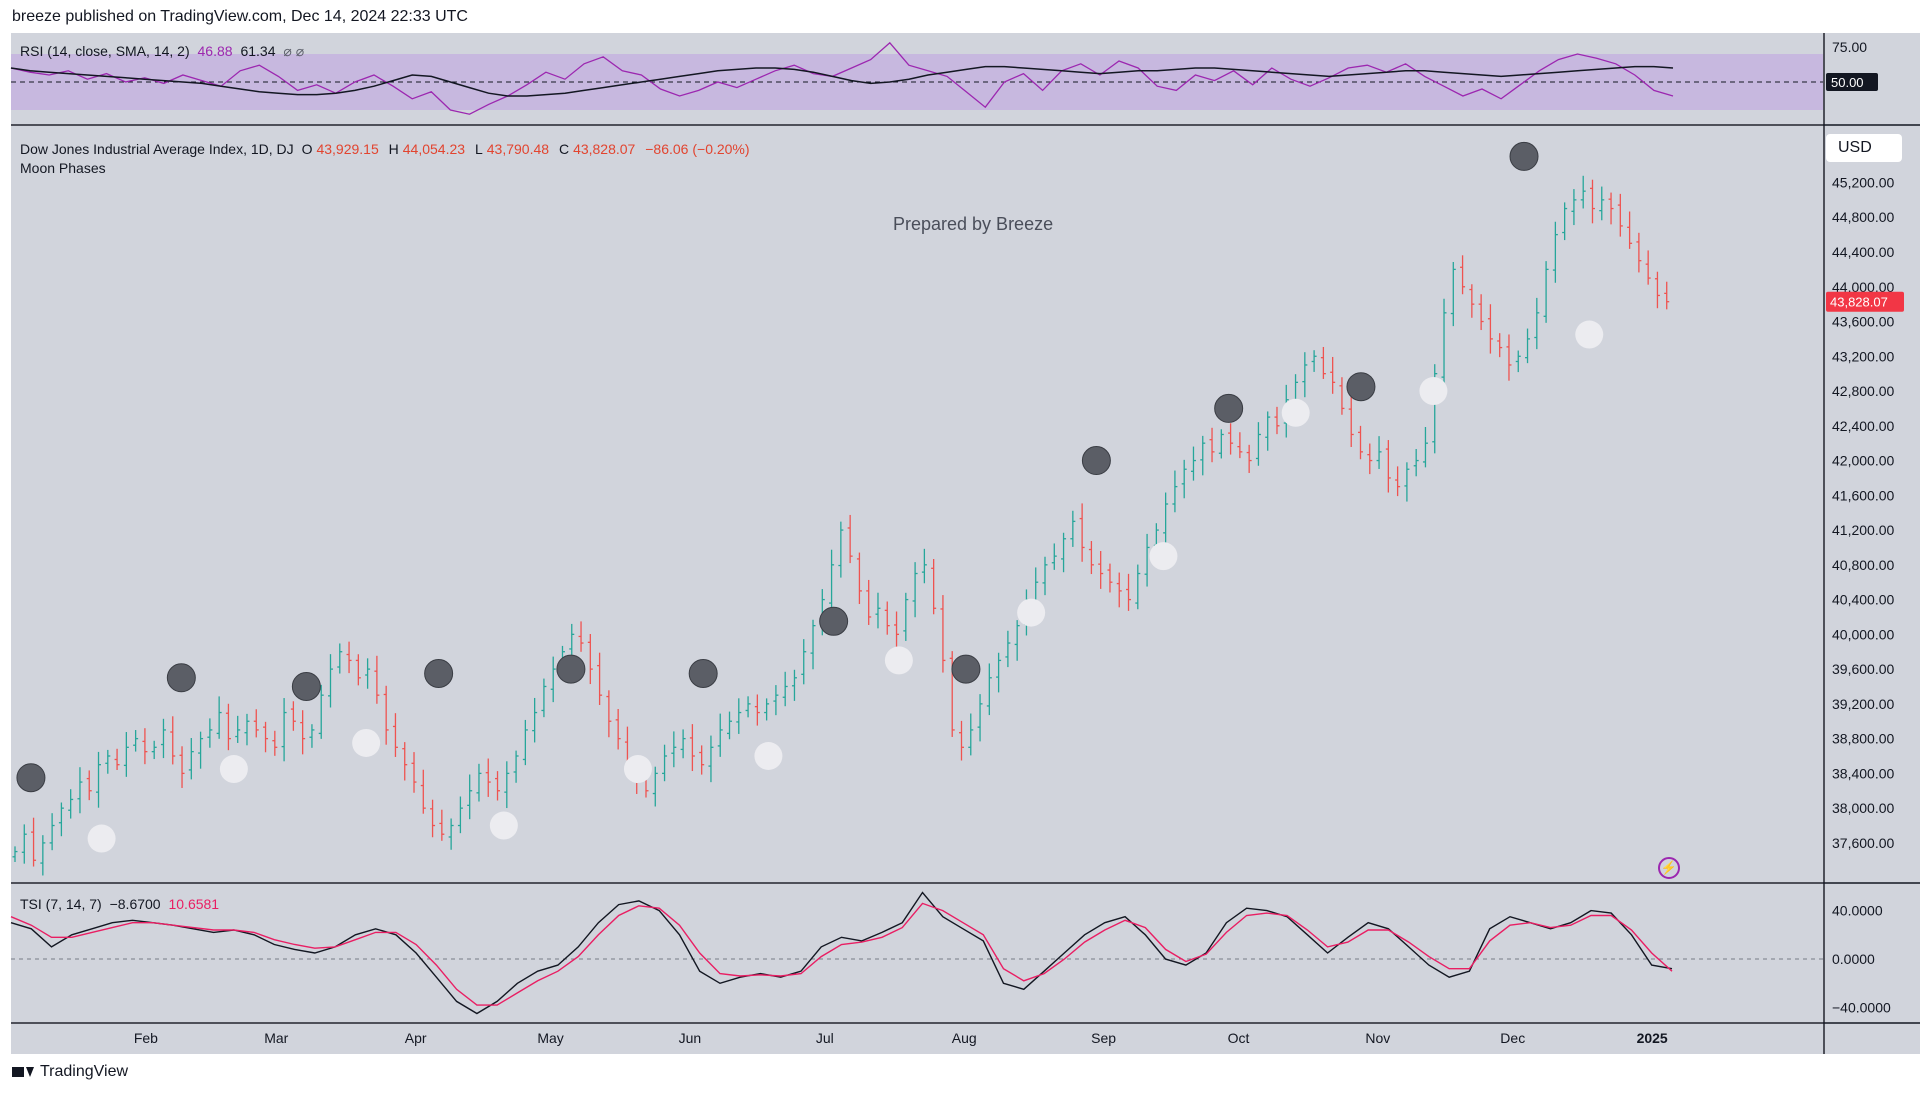 This screenshot has width=1920, height=1094. Describe the element at coordinates (1863, 391) in the screenshot. I see `price-tick-label: 42,800.00` at that location.